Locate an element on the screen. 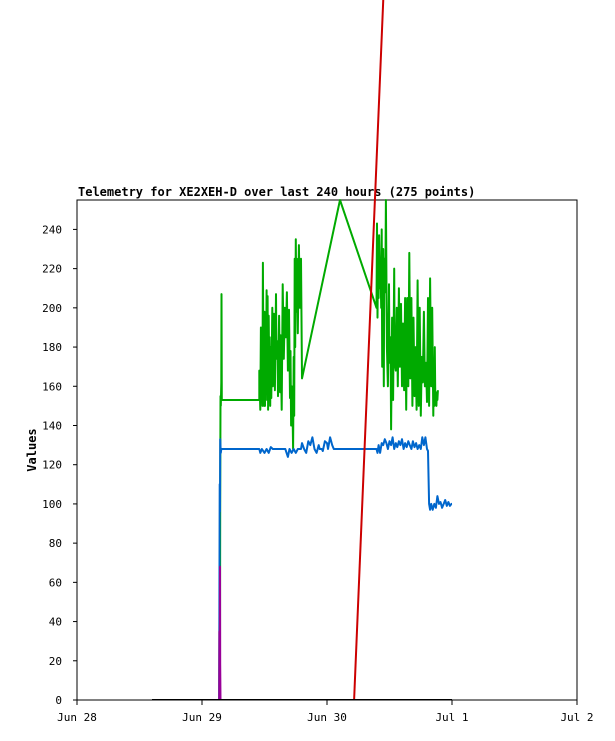  y-tick-label-180: 180 is located at coordinates (52, 347).